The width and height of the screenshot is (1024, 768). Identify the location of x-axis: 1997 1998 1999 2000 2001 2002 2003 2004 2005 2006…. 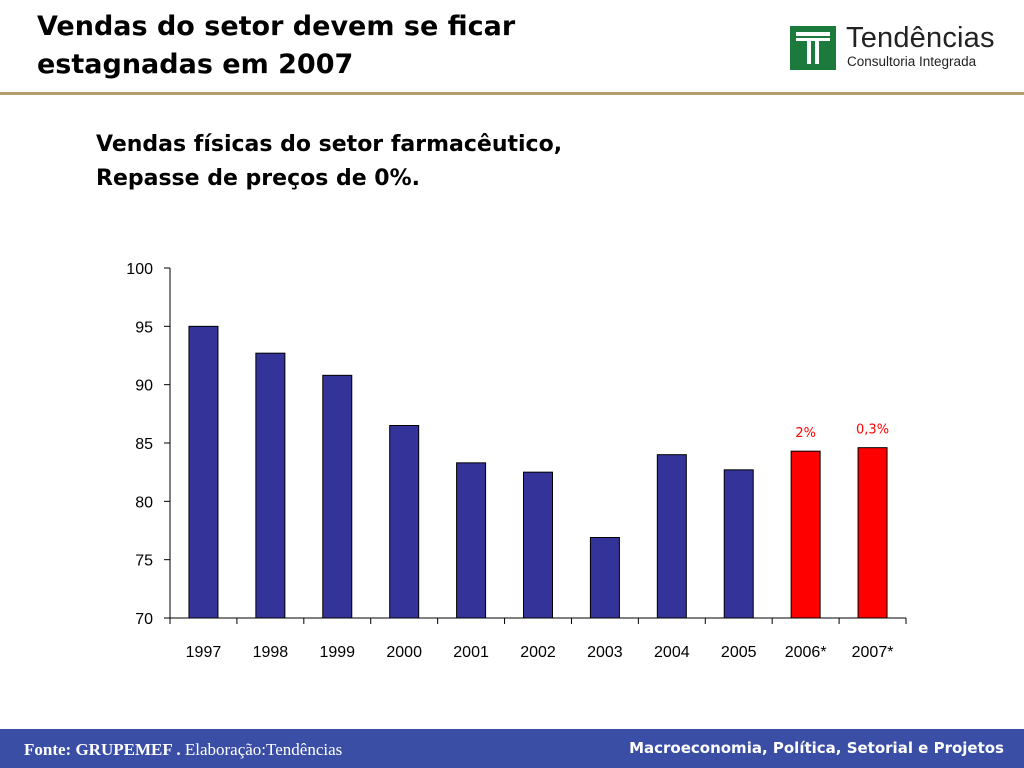
(538, 639).